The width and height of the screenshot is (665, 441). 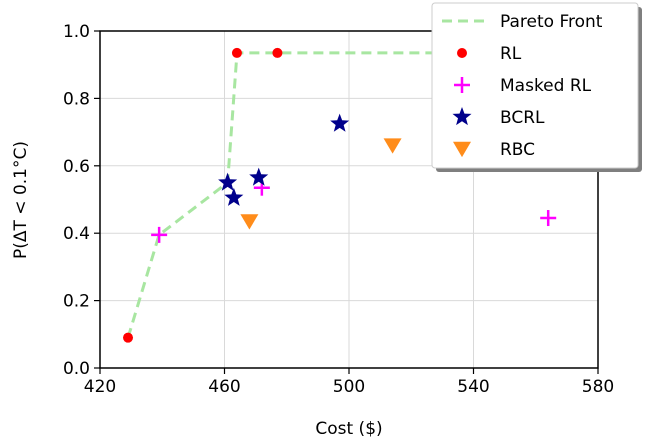 I want to click on legend-entry: Masked RL, so click(x=523, y=86).